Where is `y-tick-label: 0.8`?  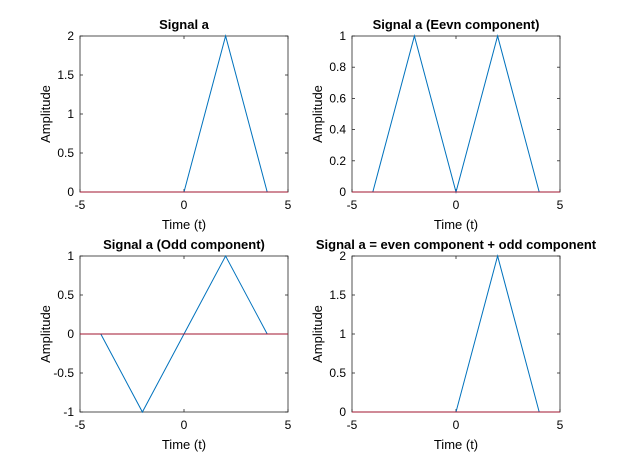
y-tick-label: 0.8 is located at coordinates (337, 67).